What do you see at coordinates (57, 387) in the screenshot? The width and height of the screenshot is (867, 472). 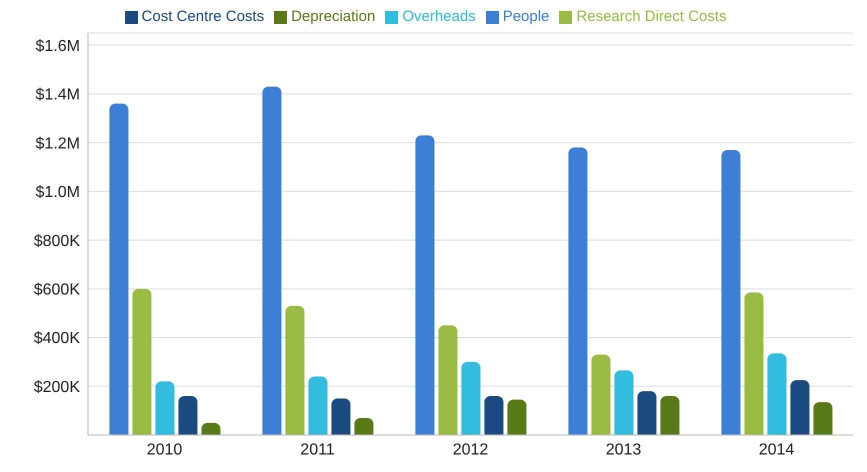 I see `y-tick-label: $200K` at bounding box center [57, 387].